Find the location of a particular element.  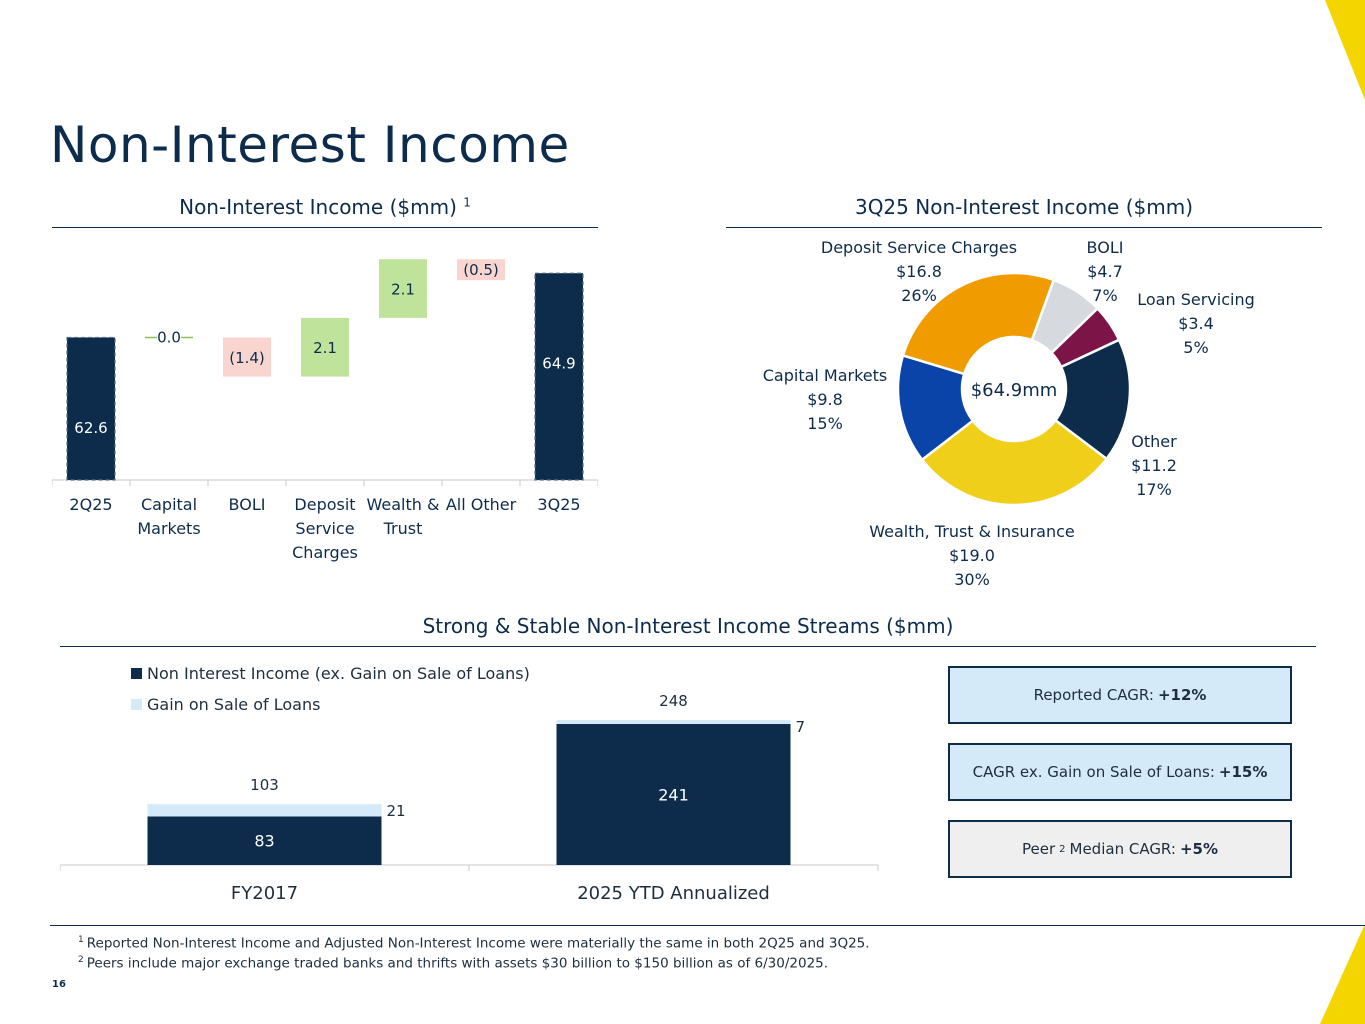

donut-center-label: $64.9mm is located at coordinates (1014, 390).